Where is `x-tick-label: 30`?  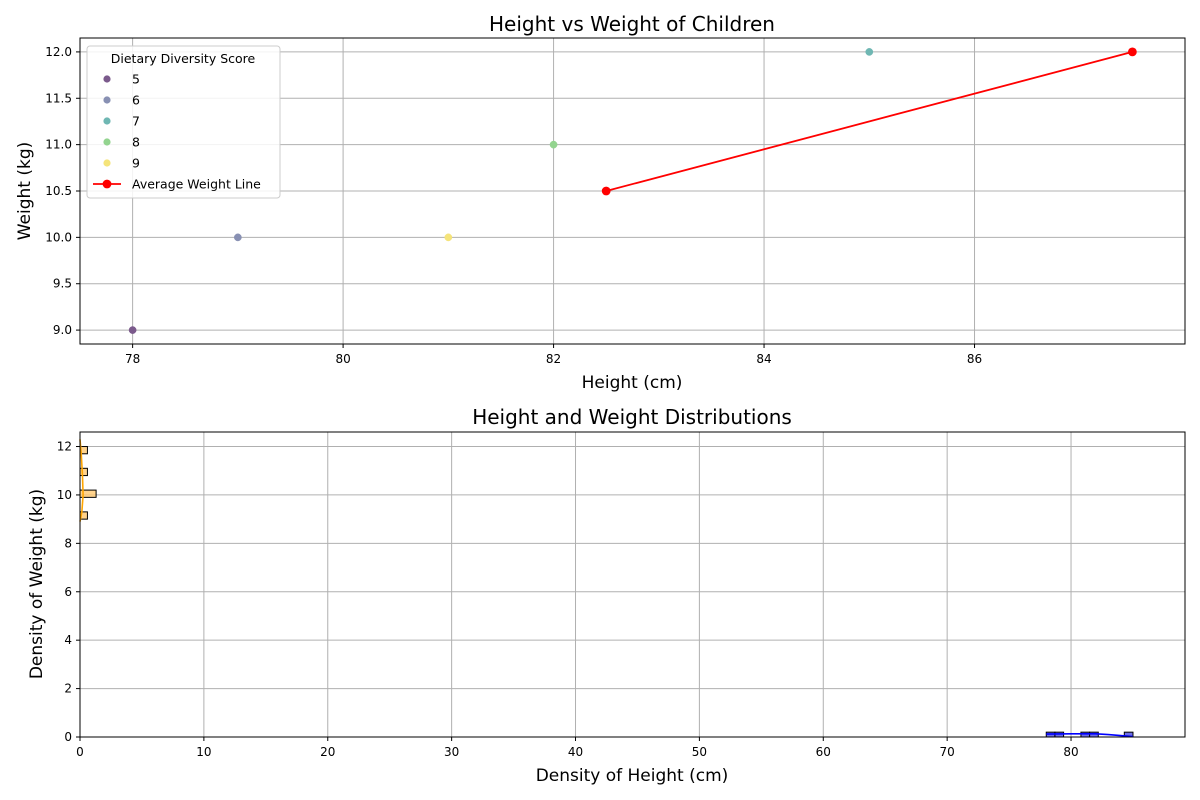
x-tick-label: 30 is located at coordinates (451, 752).